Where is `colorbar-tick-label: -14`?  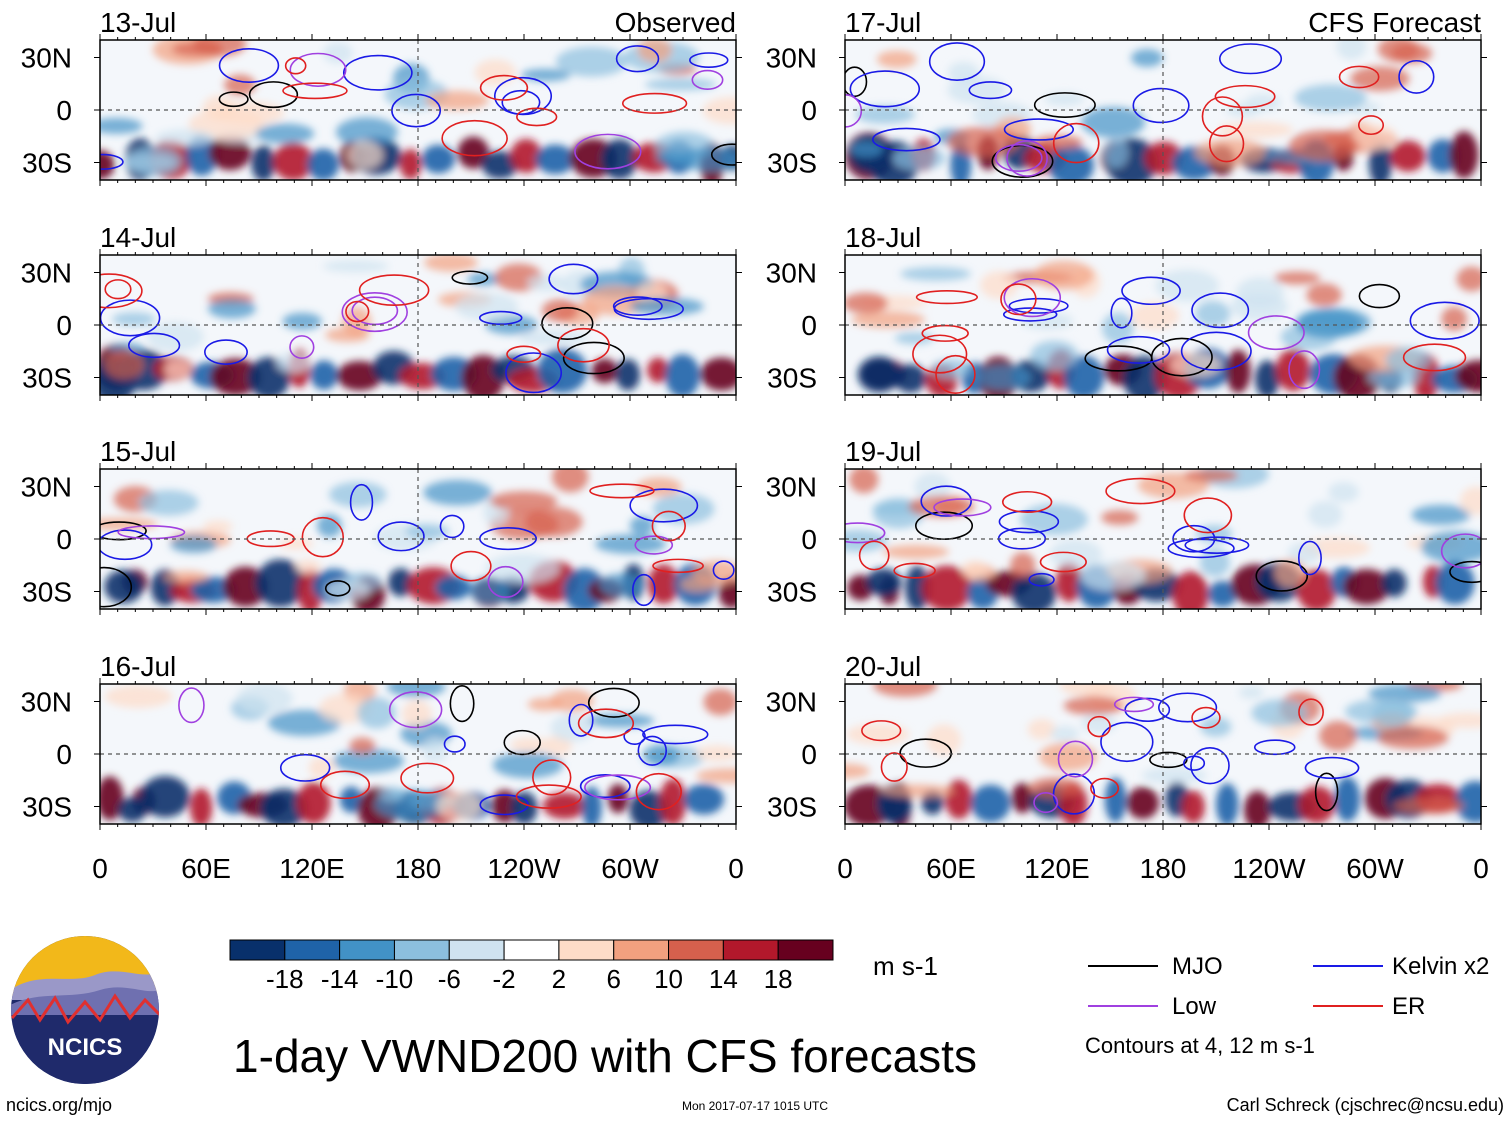
colorbar-tick-label: -14 is located at coordinates (340, 979).